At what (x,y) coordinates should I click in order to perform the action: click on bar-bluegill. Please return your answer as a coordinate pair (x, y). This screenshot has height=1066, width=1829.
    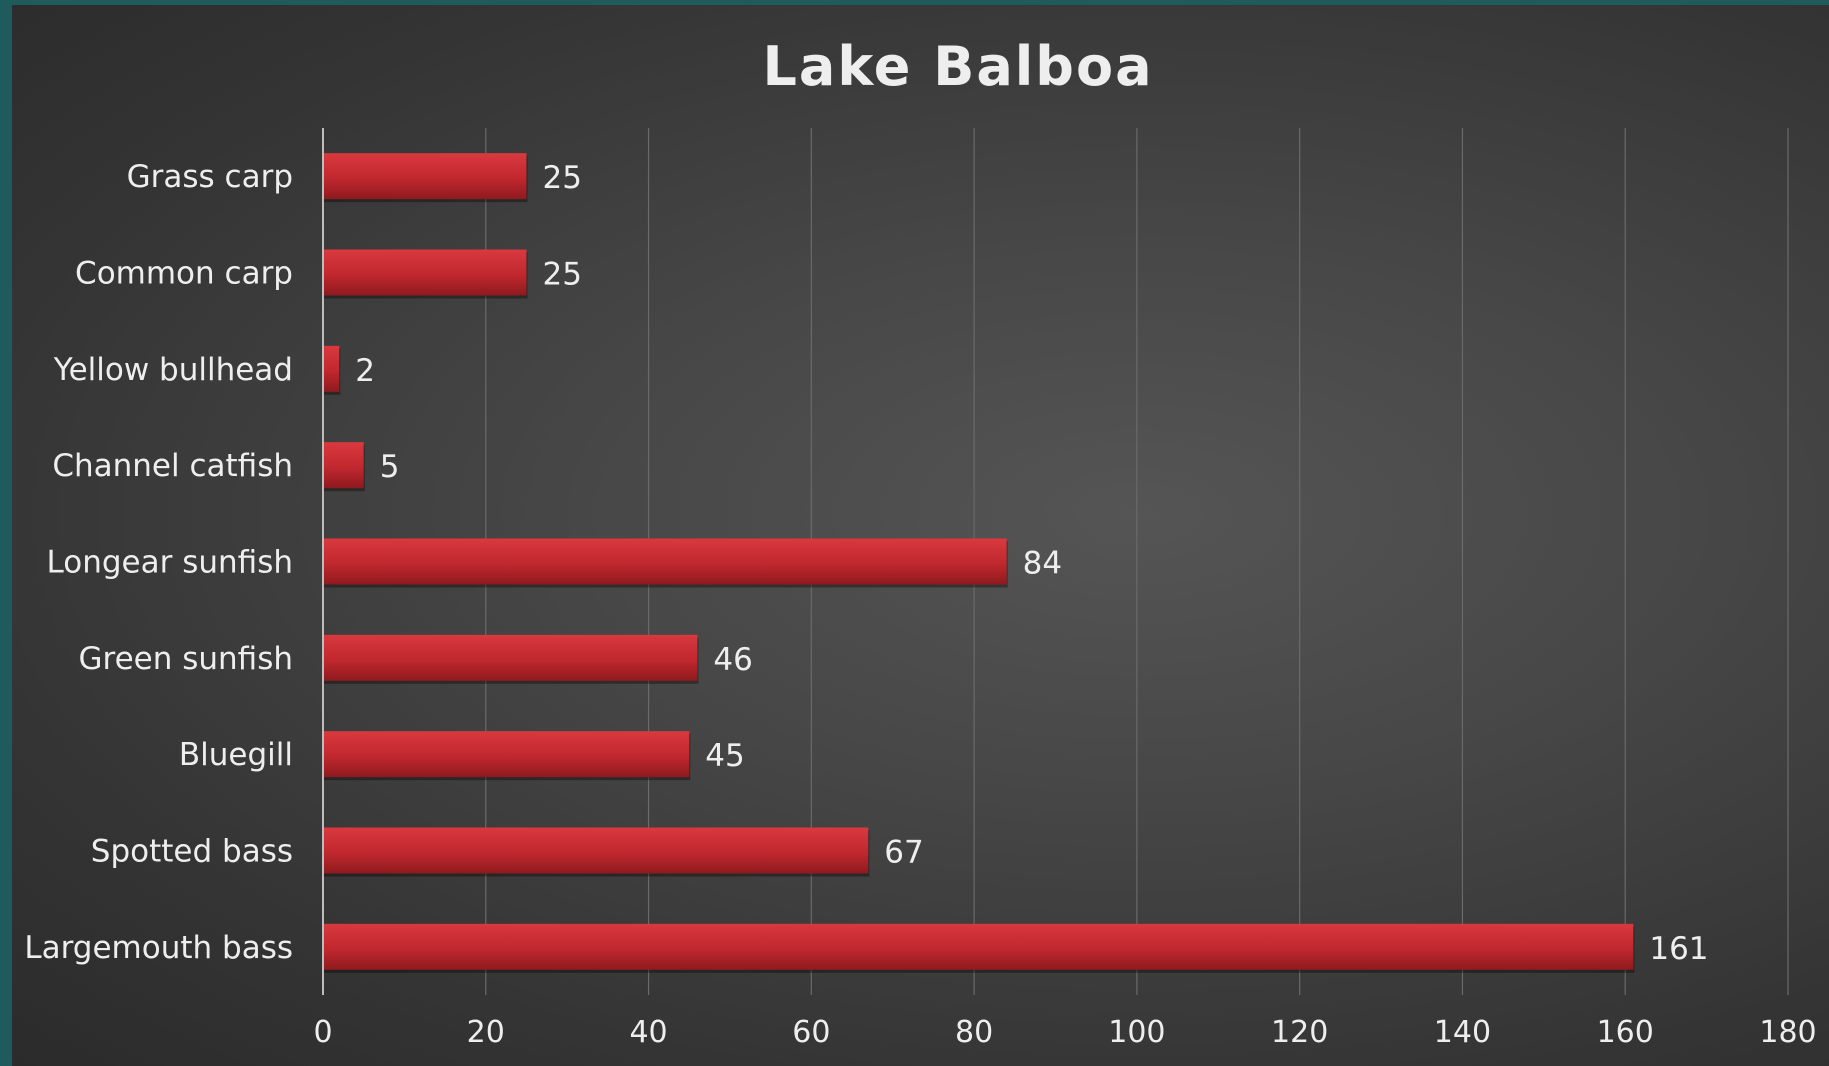
    Looking at the image, I should click on (506, 754).